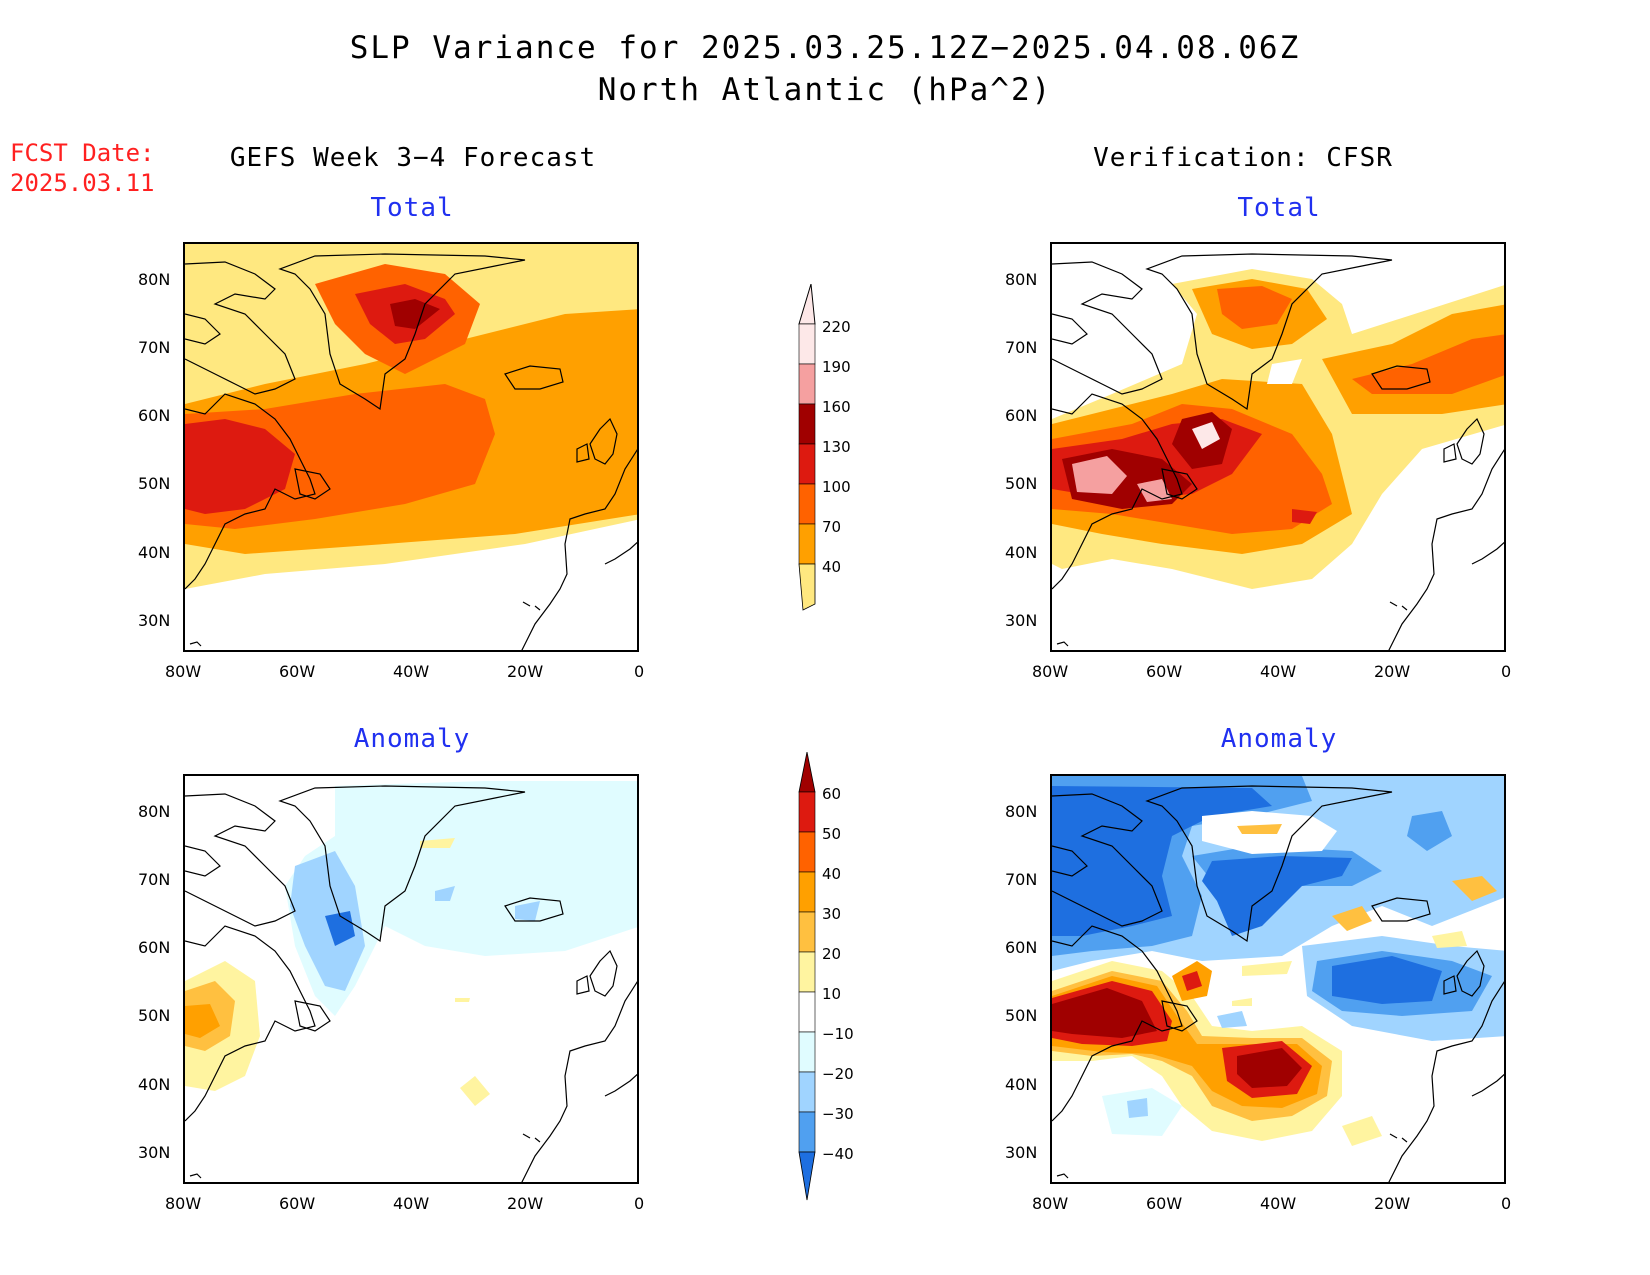 This screenshot has height=1275, width=1650. What do you see at coordinates (838, 1114) in the screenshot?
I see `anomaly-cb-label-neg30: −30` at bounding box center [838, 1114].